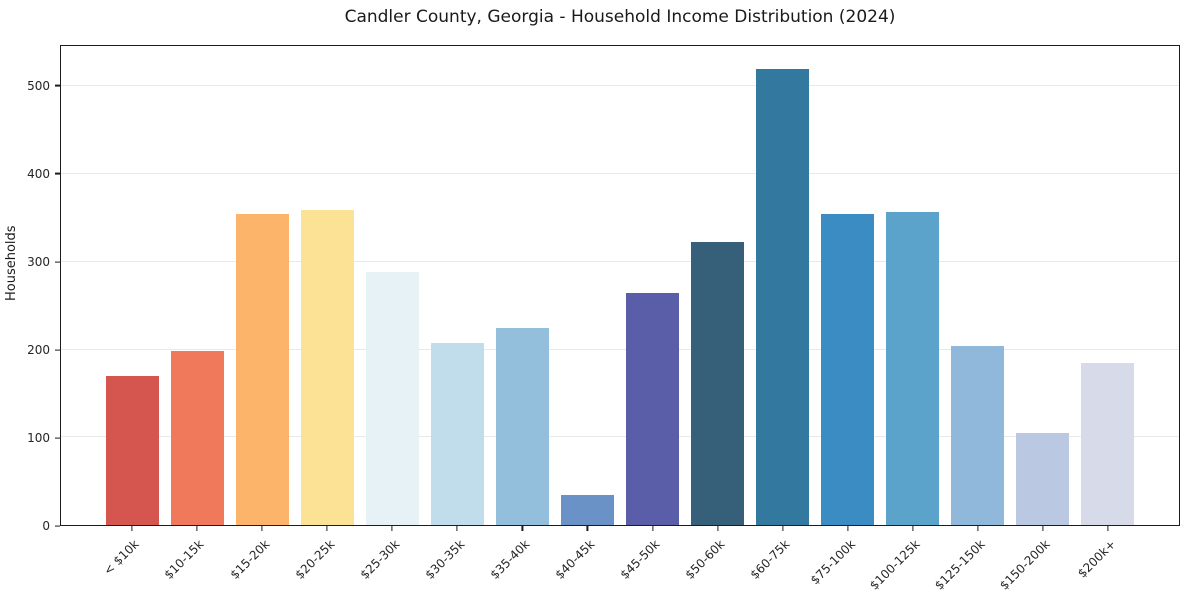  I want to click on bar-$125-150k, so click(977, 435).